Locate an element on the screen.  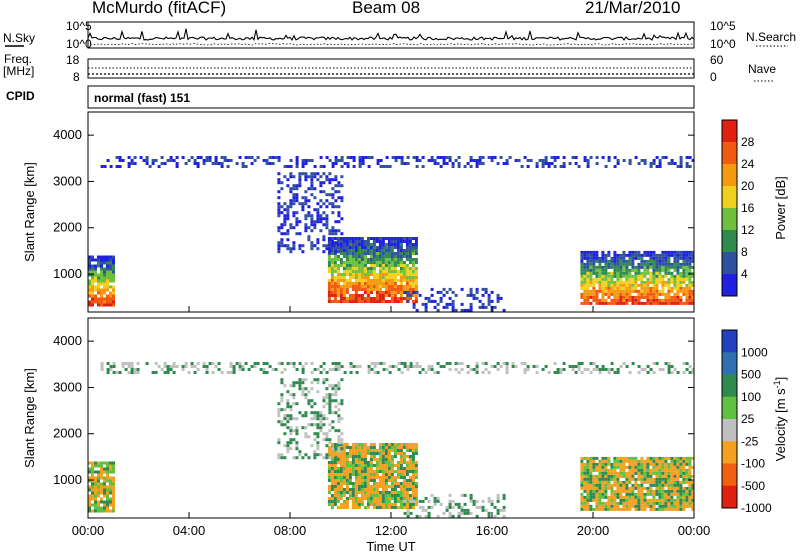
xtick-label: 08:00 is located at coordinates (290, 530).